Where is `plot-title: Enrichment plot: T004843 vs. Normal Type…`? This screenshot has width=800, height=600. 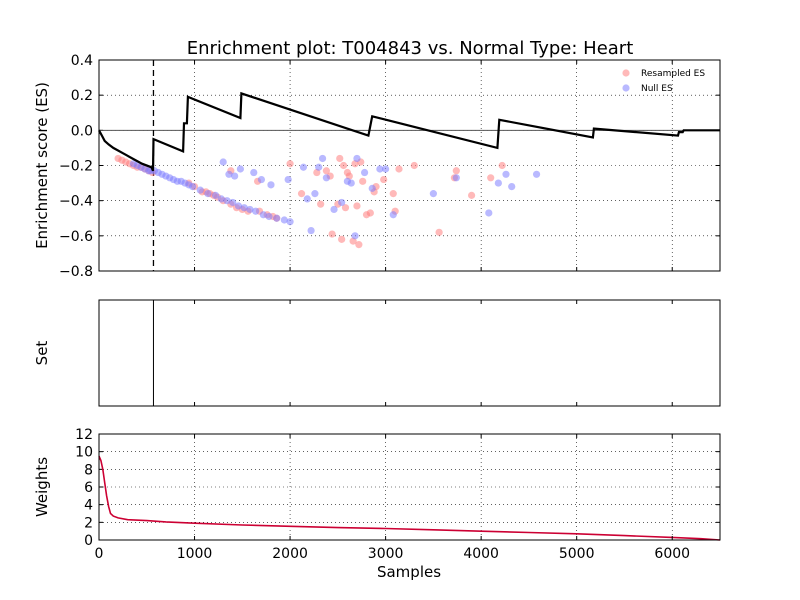
plot-title: Enrichment plot: T004843 vs. Normal Type… is located at coordinates (410, 48).